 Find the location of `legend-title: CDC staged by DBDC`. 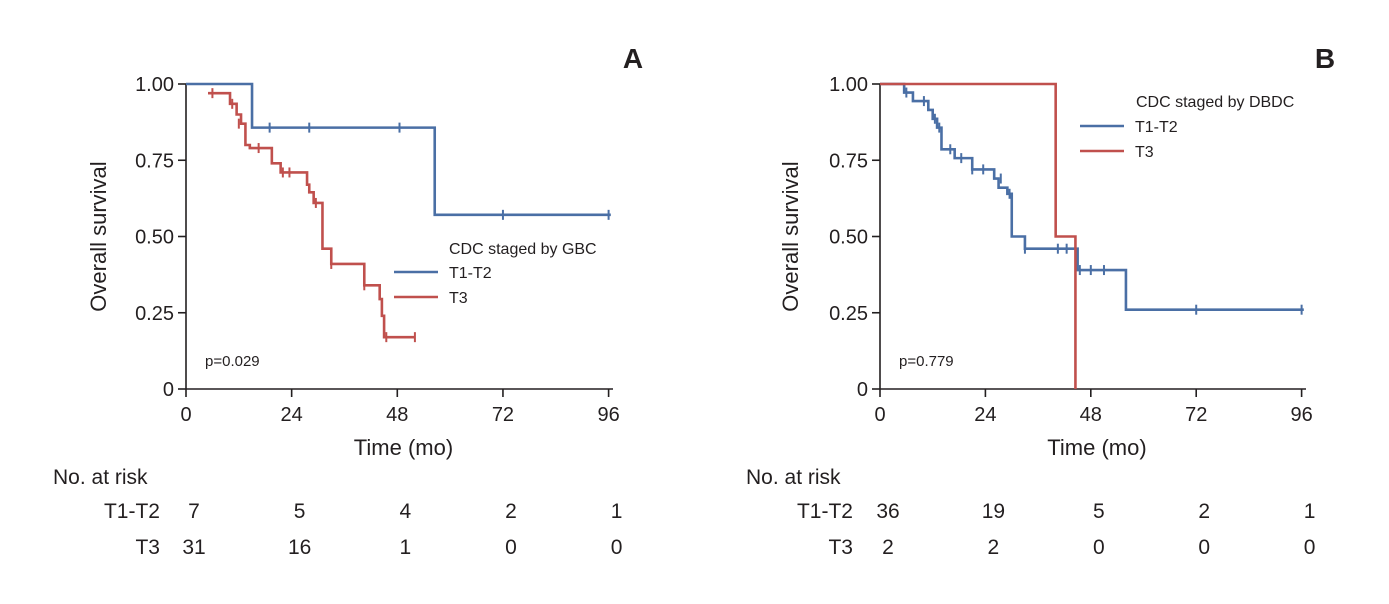

legend-title: CDC staged by DBDC is located at coordinates (1215, 102).